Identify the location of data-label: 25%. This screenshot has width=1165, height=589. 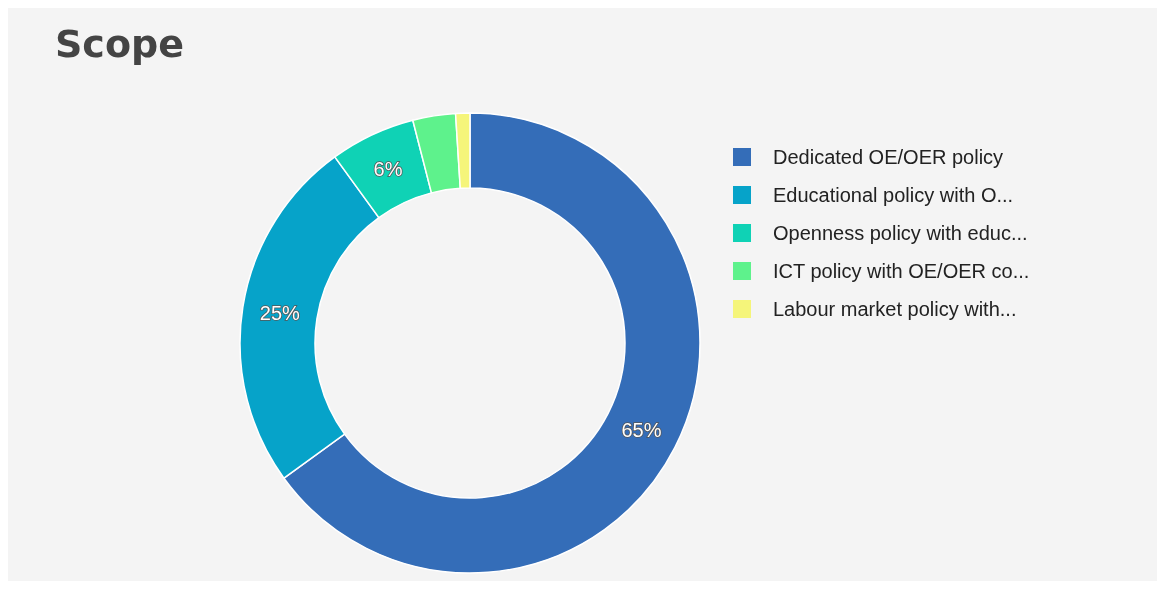
(280, 312).